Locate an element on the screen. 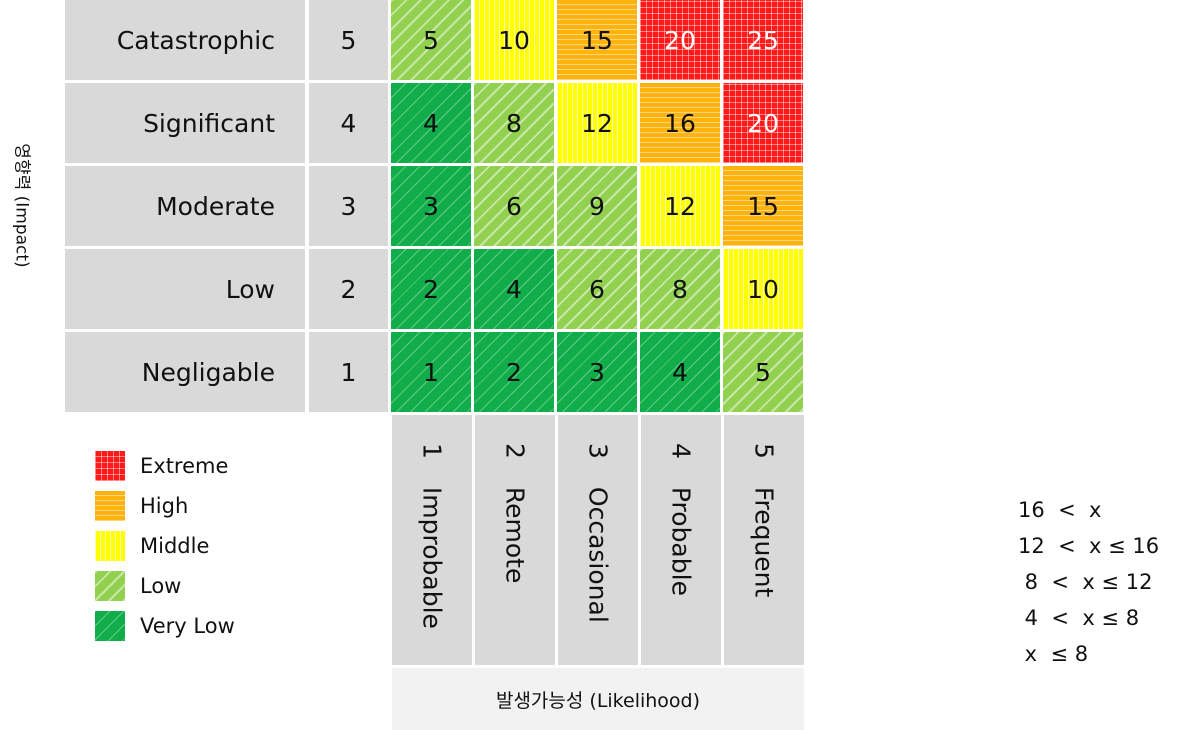 The height and width of the screenshot is (730, 1200). threshold-high: 12 < x ≤ 16 is located at coordinates (1089, 546).